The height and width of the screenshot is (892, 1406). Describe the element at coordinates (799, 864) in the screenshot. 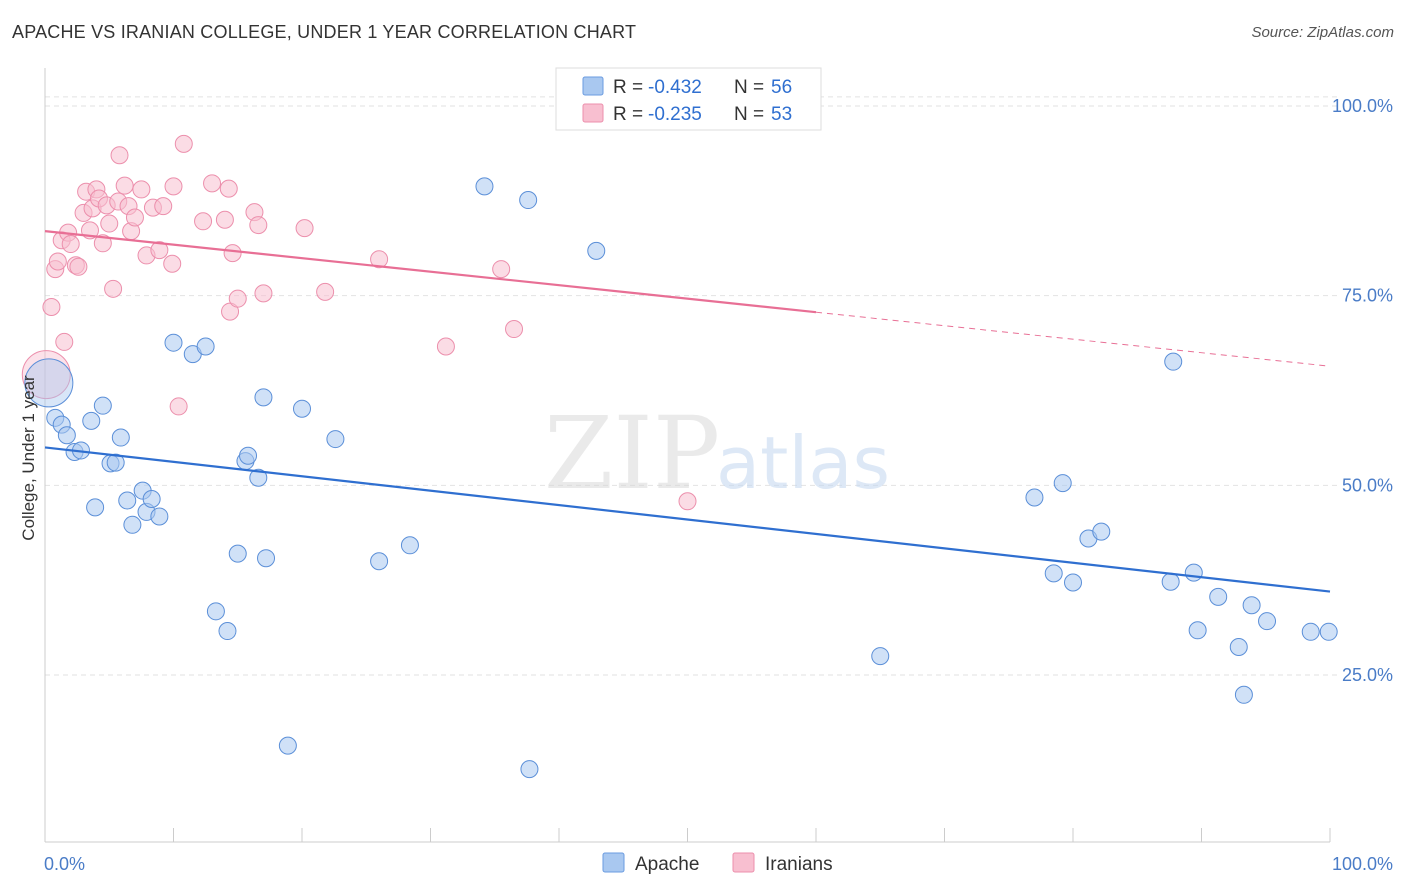

I see `bottom-legend-label: Iranians` at that location.